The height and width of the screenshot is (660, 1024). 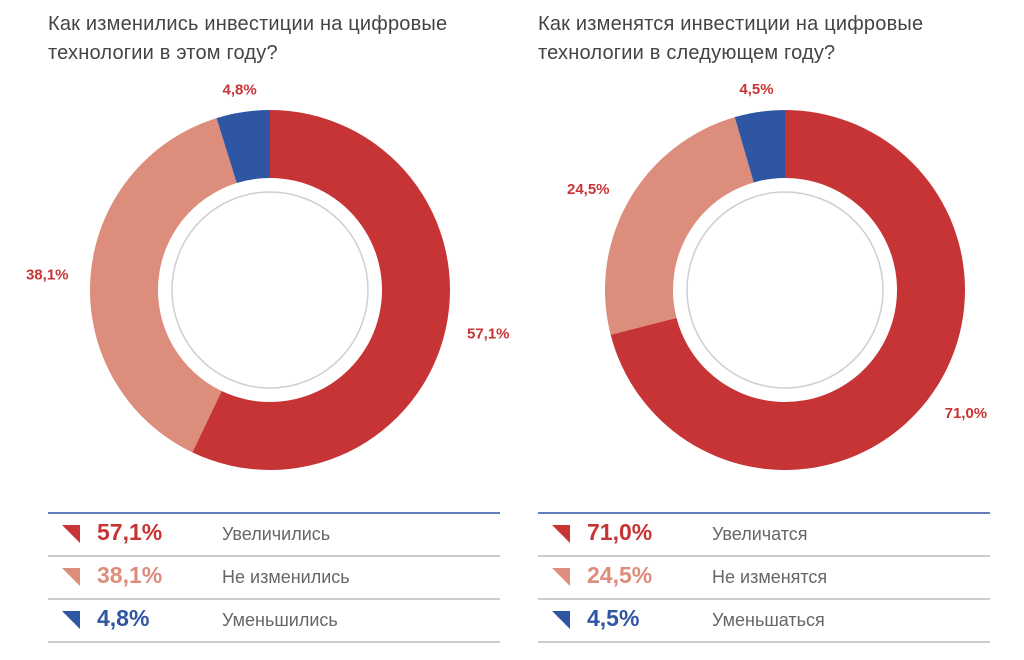 I want to click on data-label: 4,5%, so click(x=756, y=89).